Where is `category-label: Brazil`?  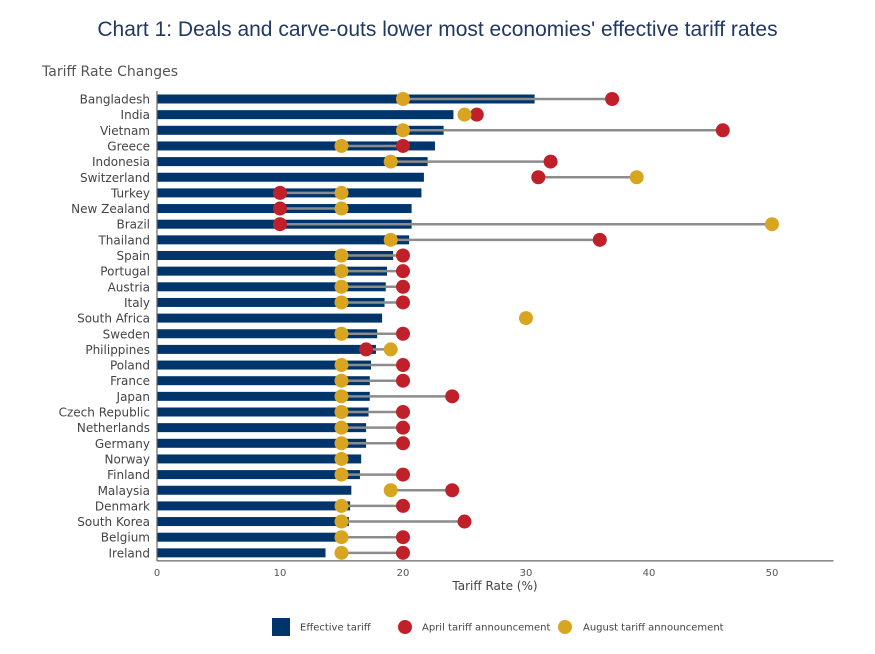
category-label: Brazil is located at coordinates (134, 225).